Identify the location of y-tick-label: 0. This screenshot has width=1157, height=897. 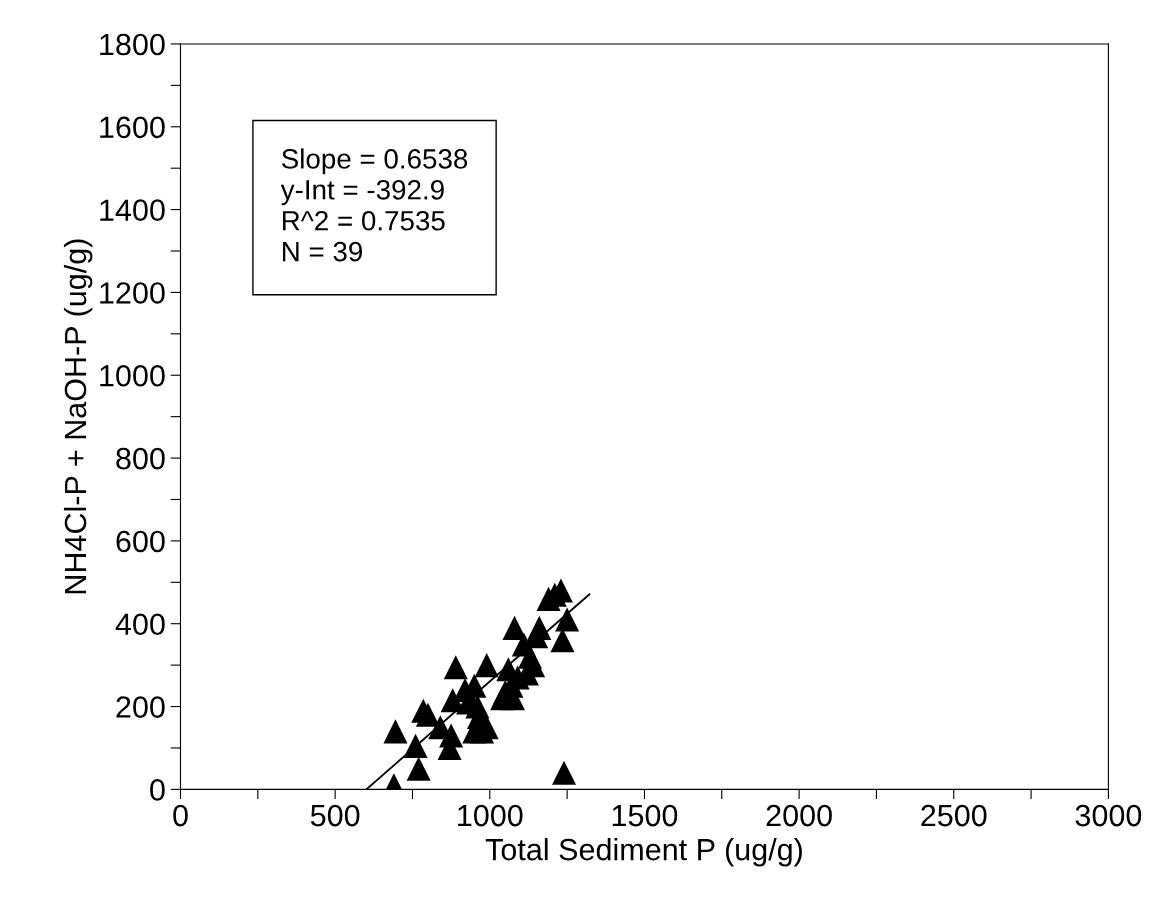
(157, 790).